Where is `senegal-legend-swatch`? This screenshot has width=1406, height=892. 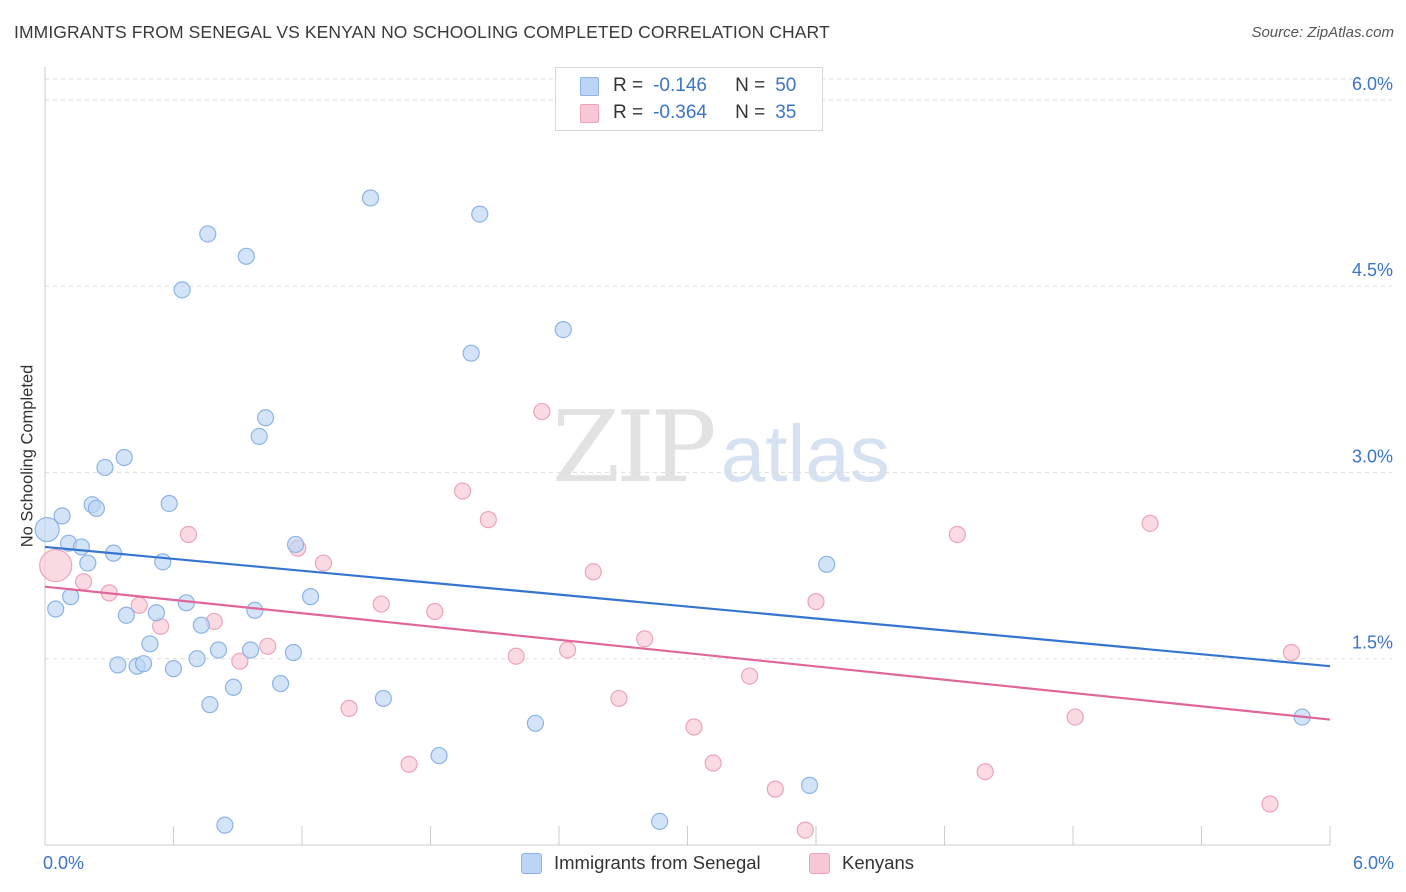
senegal-legend-swatch is located at coordinates (531, 863).